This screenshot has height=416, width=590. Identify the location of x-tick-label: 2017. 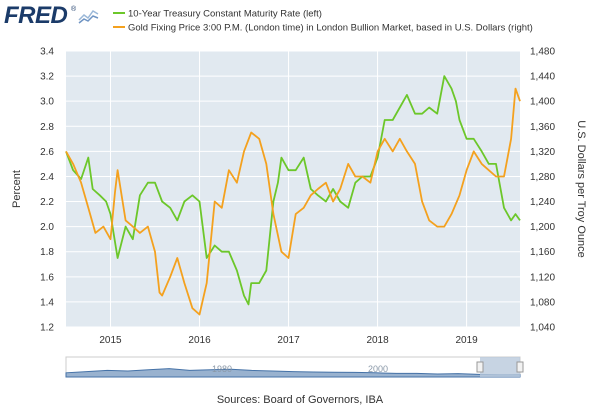
(288, 340).